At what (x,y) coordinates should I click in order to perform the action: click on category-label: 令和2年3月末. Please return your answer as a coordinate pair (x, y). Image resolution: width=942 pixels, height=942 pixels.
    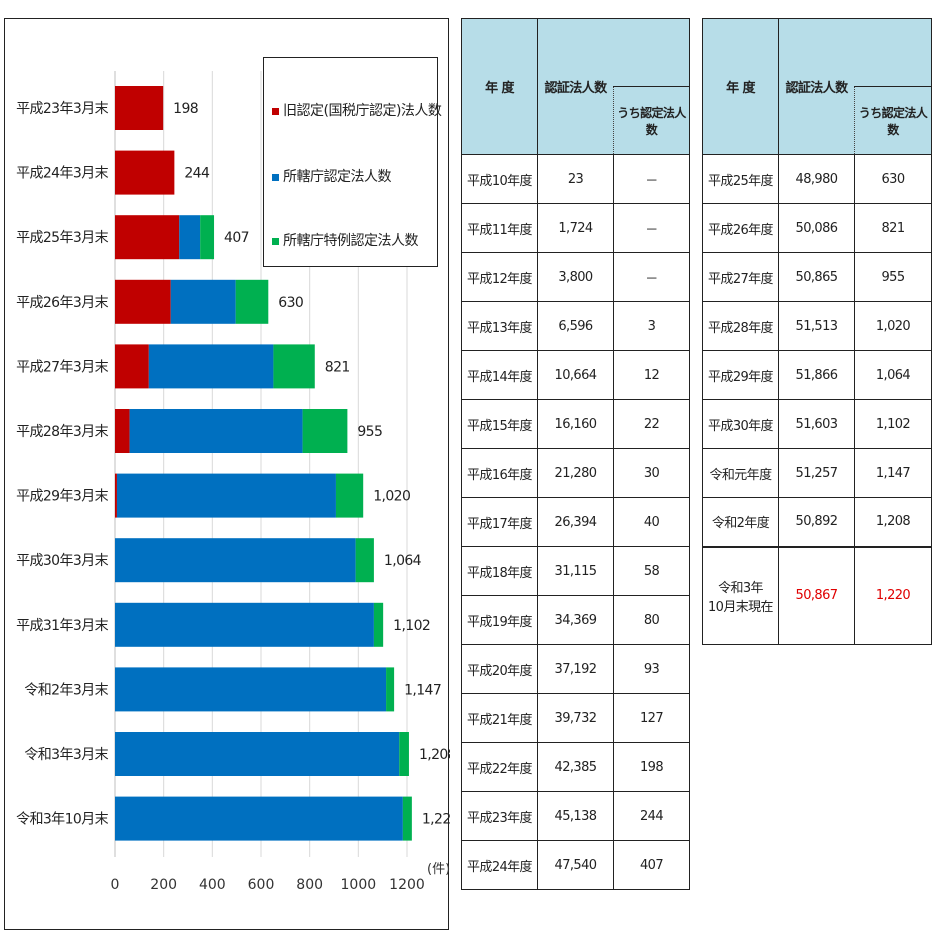
    Looking at the image, I should click on (66, 690).